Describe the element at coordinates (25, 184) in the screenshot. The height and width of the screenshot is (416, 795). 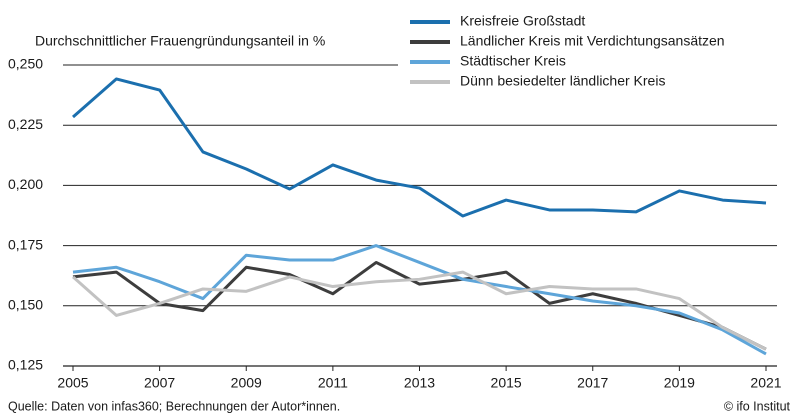
I see `y-tick-label: 0,200` at that location.